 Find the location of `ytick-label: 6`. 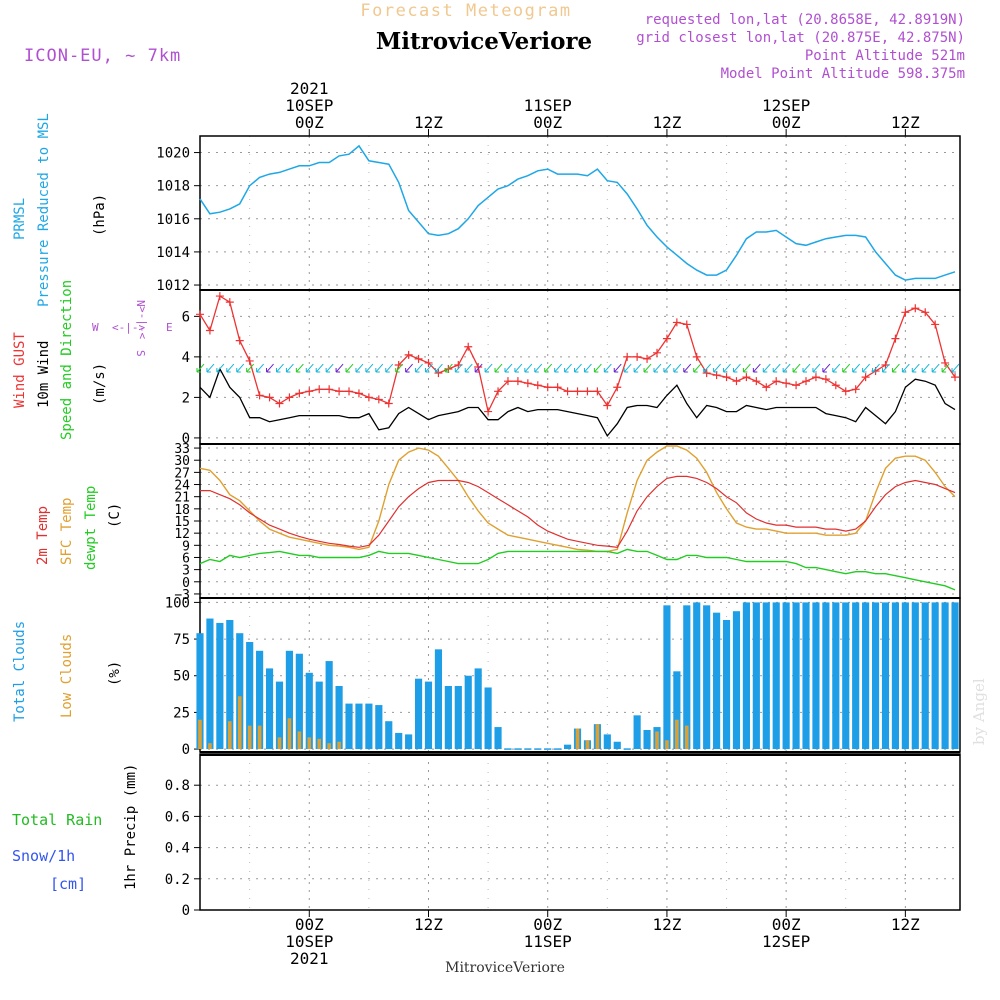

ytick-label: 6 is located at coordinates (186, 558).